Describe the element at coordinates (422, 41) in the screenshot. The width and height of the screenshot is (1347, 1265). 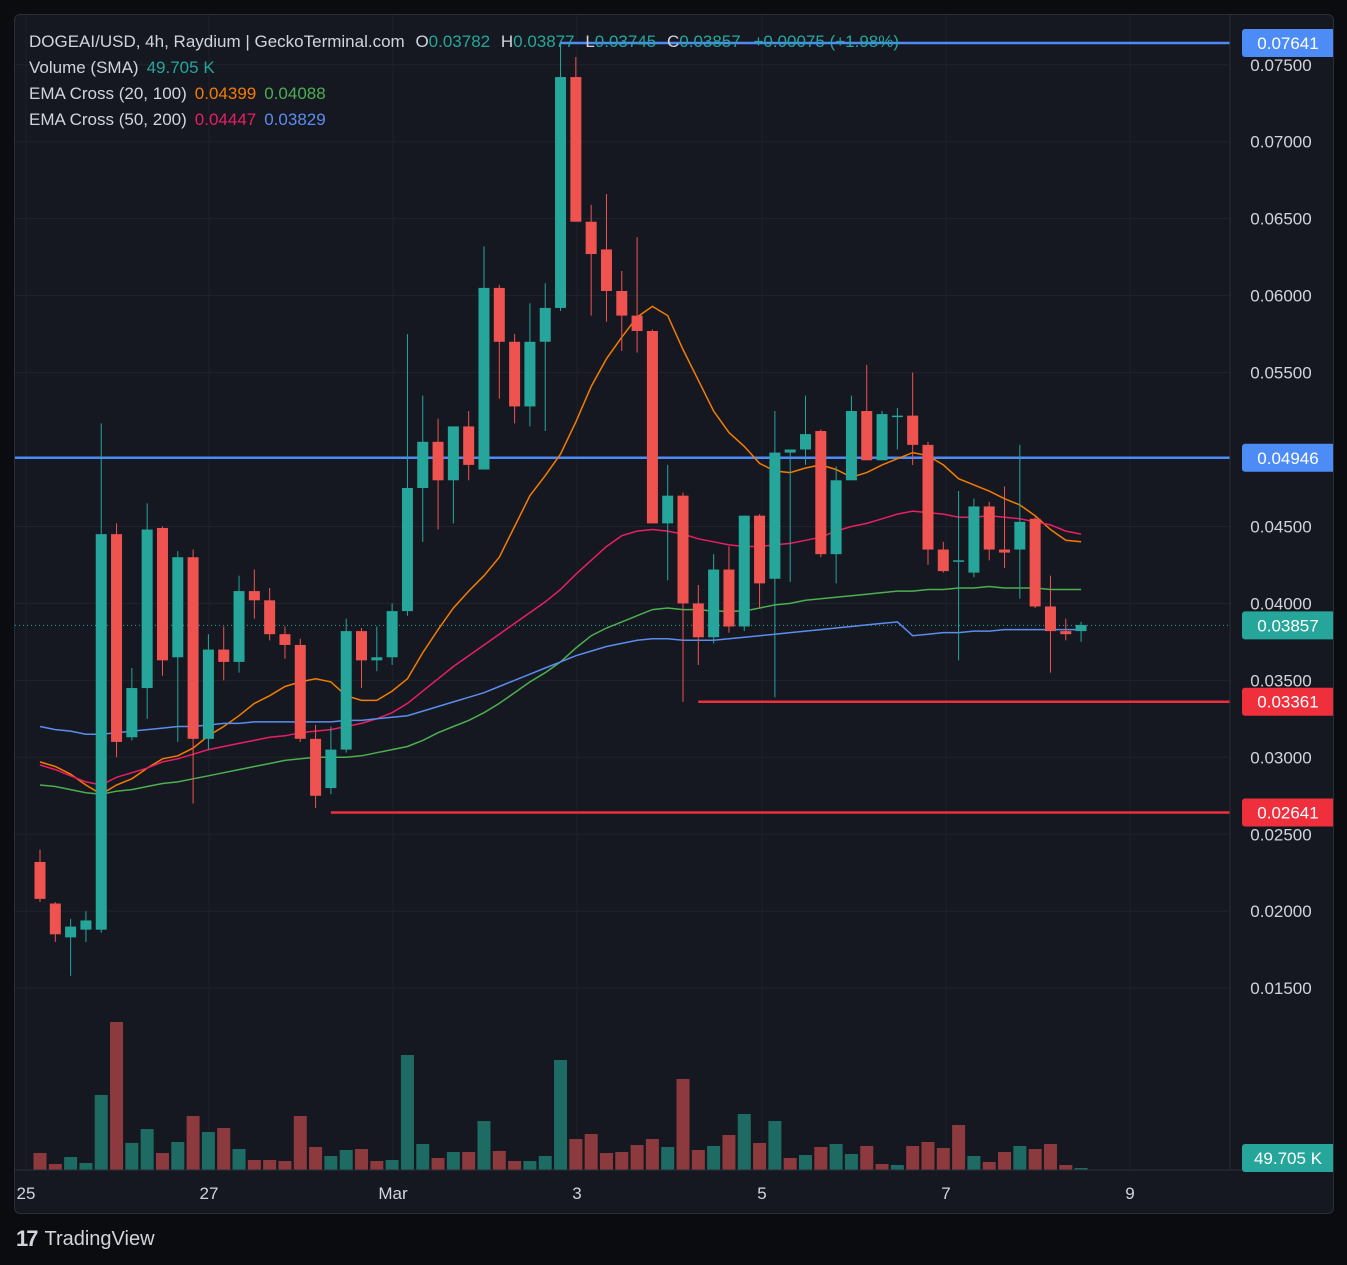
I see `ohlc-open-label: O` at that location.